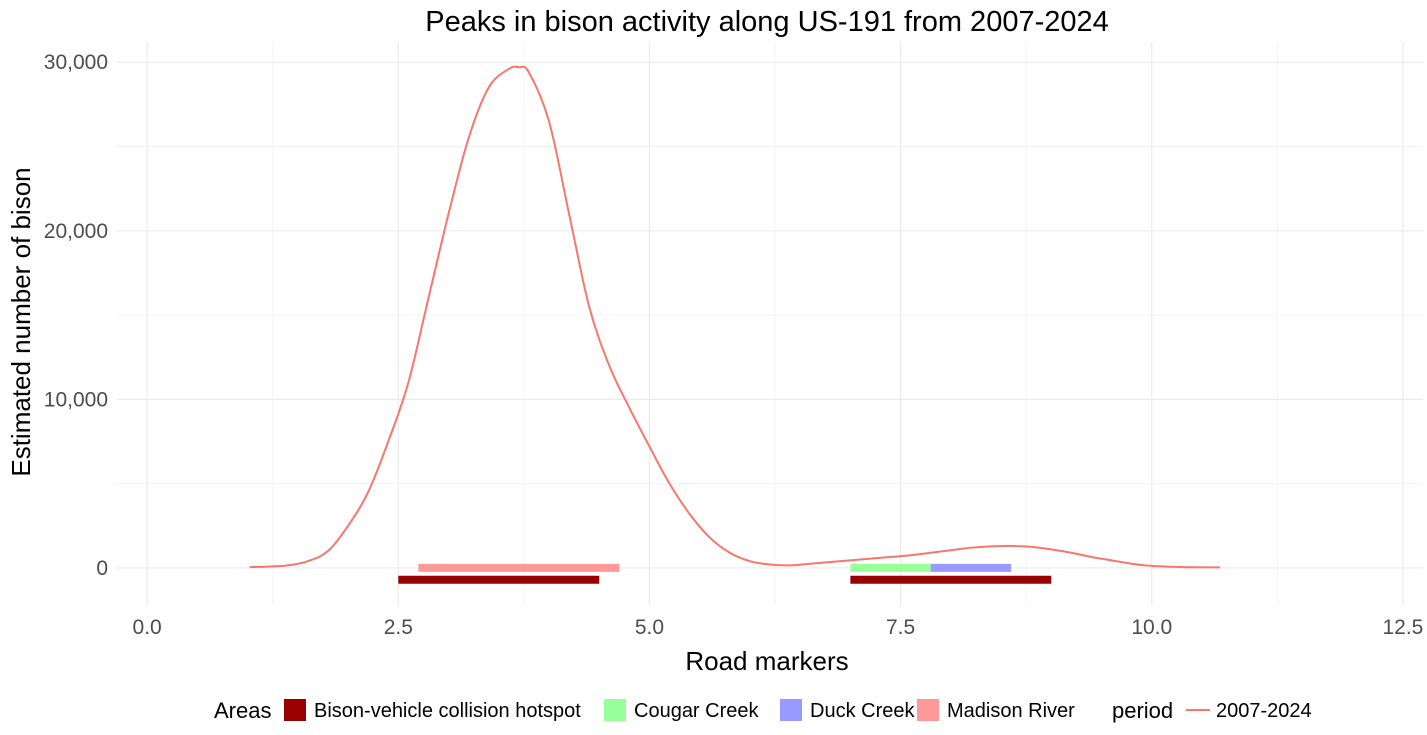  What do you see at coordinates (242, 710) in the screenshot?
I see `legend-title-areas: Areas` at bounding box center [242, 710].